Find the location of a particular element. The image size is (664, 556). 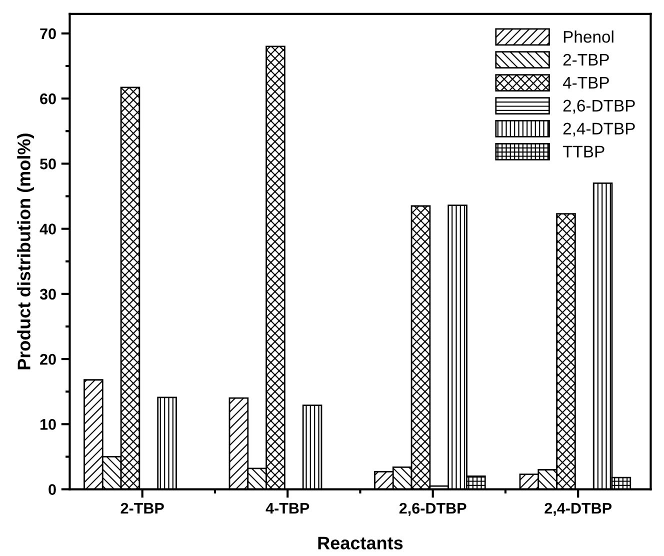

legend-label: 2-TBP is located at coordinates (586, 60).